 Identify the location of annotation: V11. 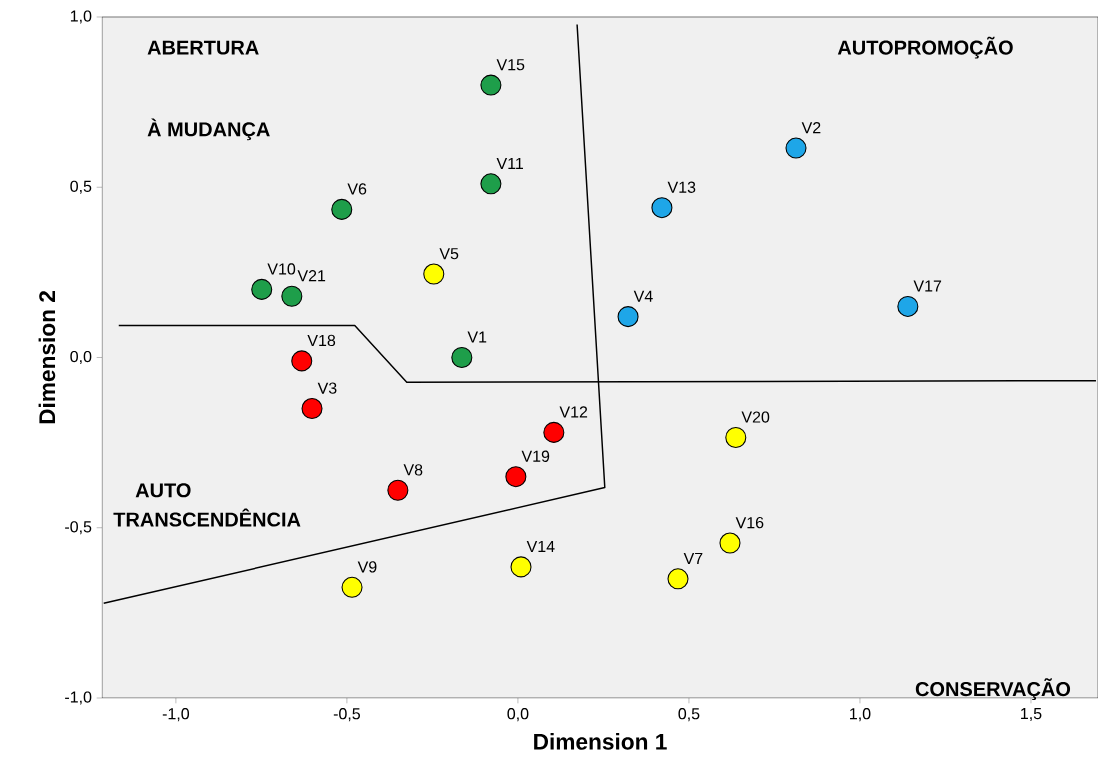
(509, 163).